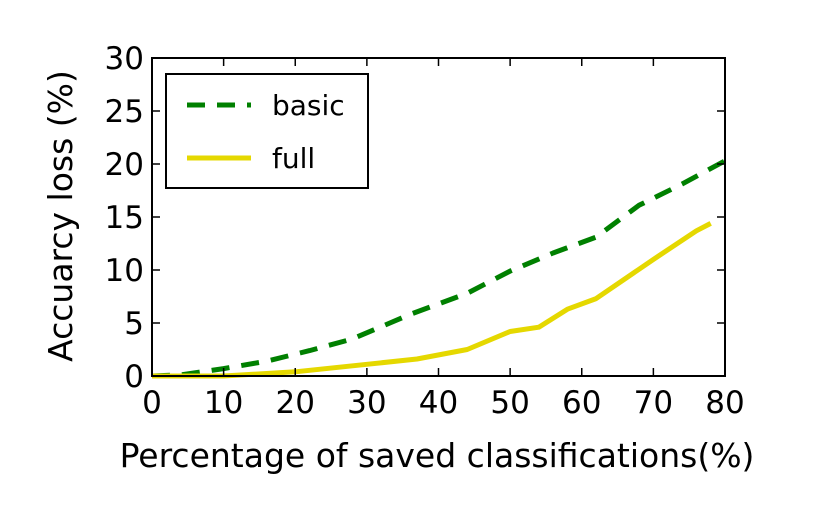  What do you see at coordinates (295, 403) in the screenshot?
I see `x-tick-label: 20` at bounding box center [295, 403].